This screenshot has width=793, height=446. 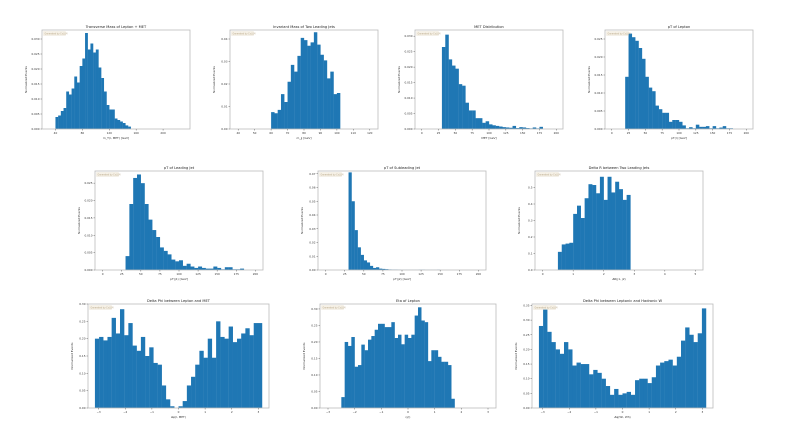 I want to click on y-tick-label: 0.5, so click(x=530, y=188).